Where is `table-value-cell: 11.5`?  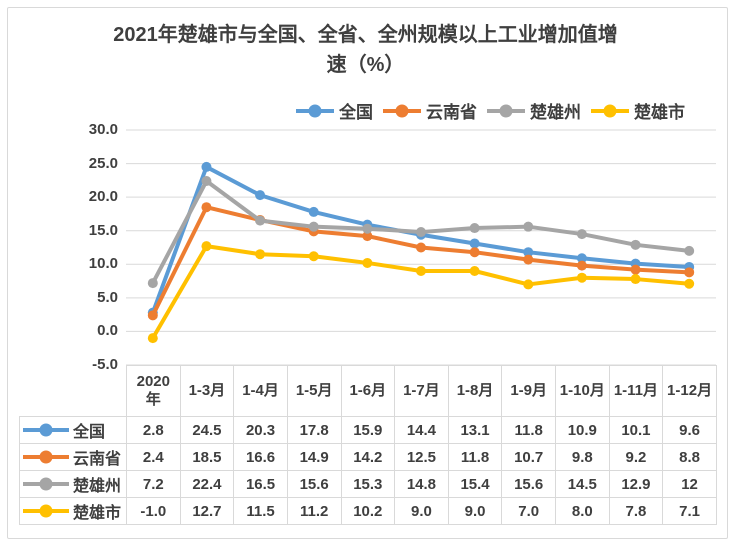 table-value-cell: 11.5 is located at coordinates (260, 511).